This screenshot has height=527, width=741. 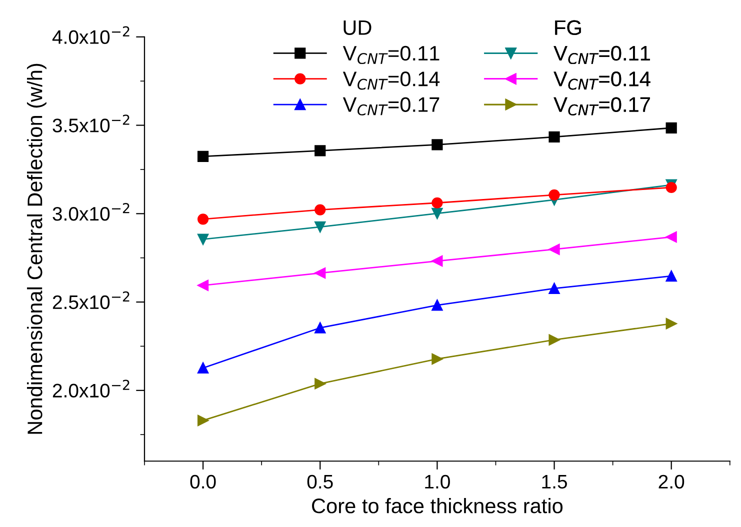 I want to click on text: UD, so click(x=358, y=27).